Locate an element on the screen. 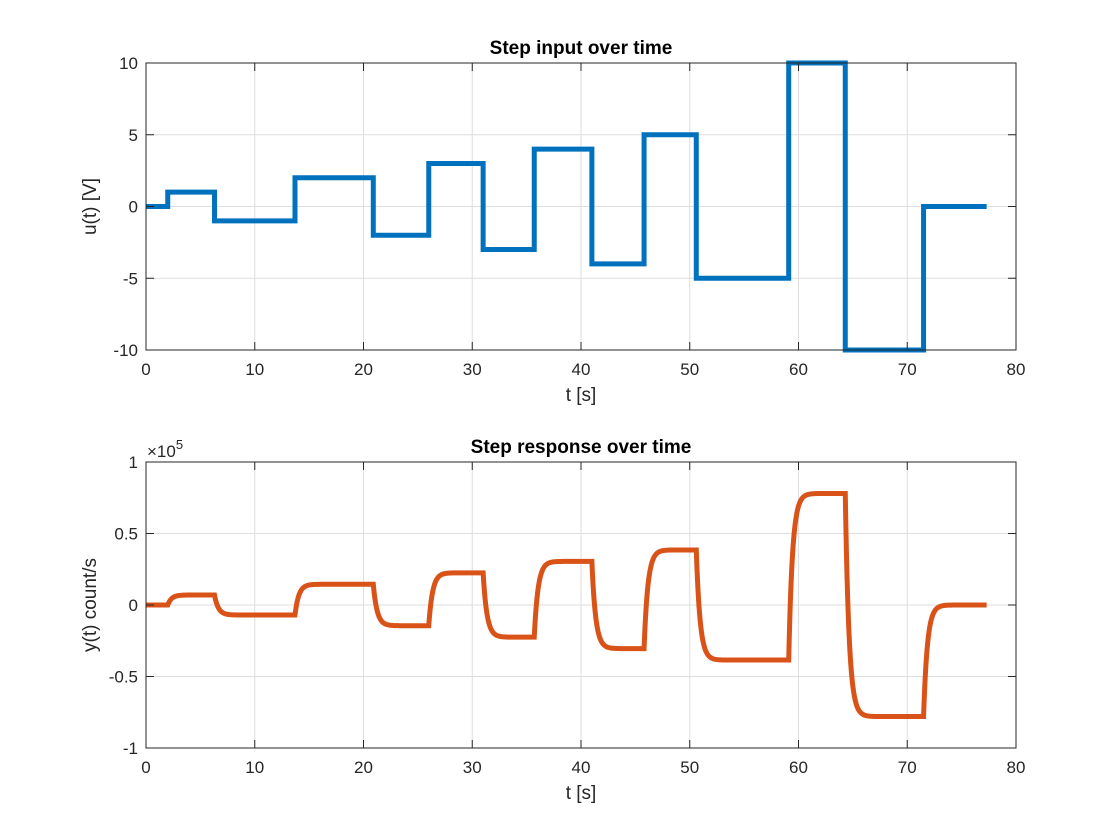 This screenshot has height=840, width=1120. response-x-tick-label: 50 is located at coordinates (689, 767).